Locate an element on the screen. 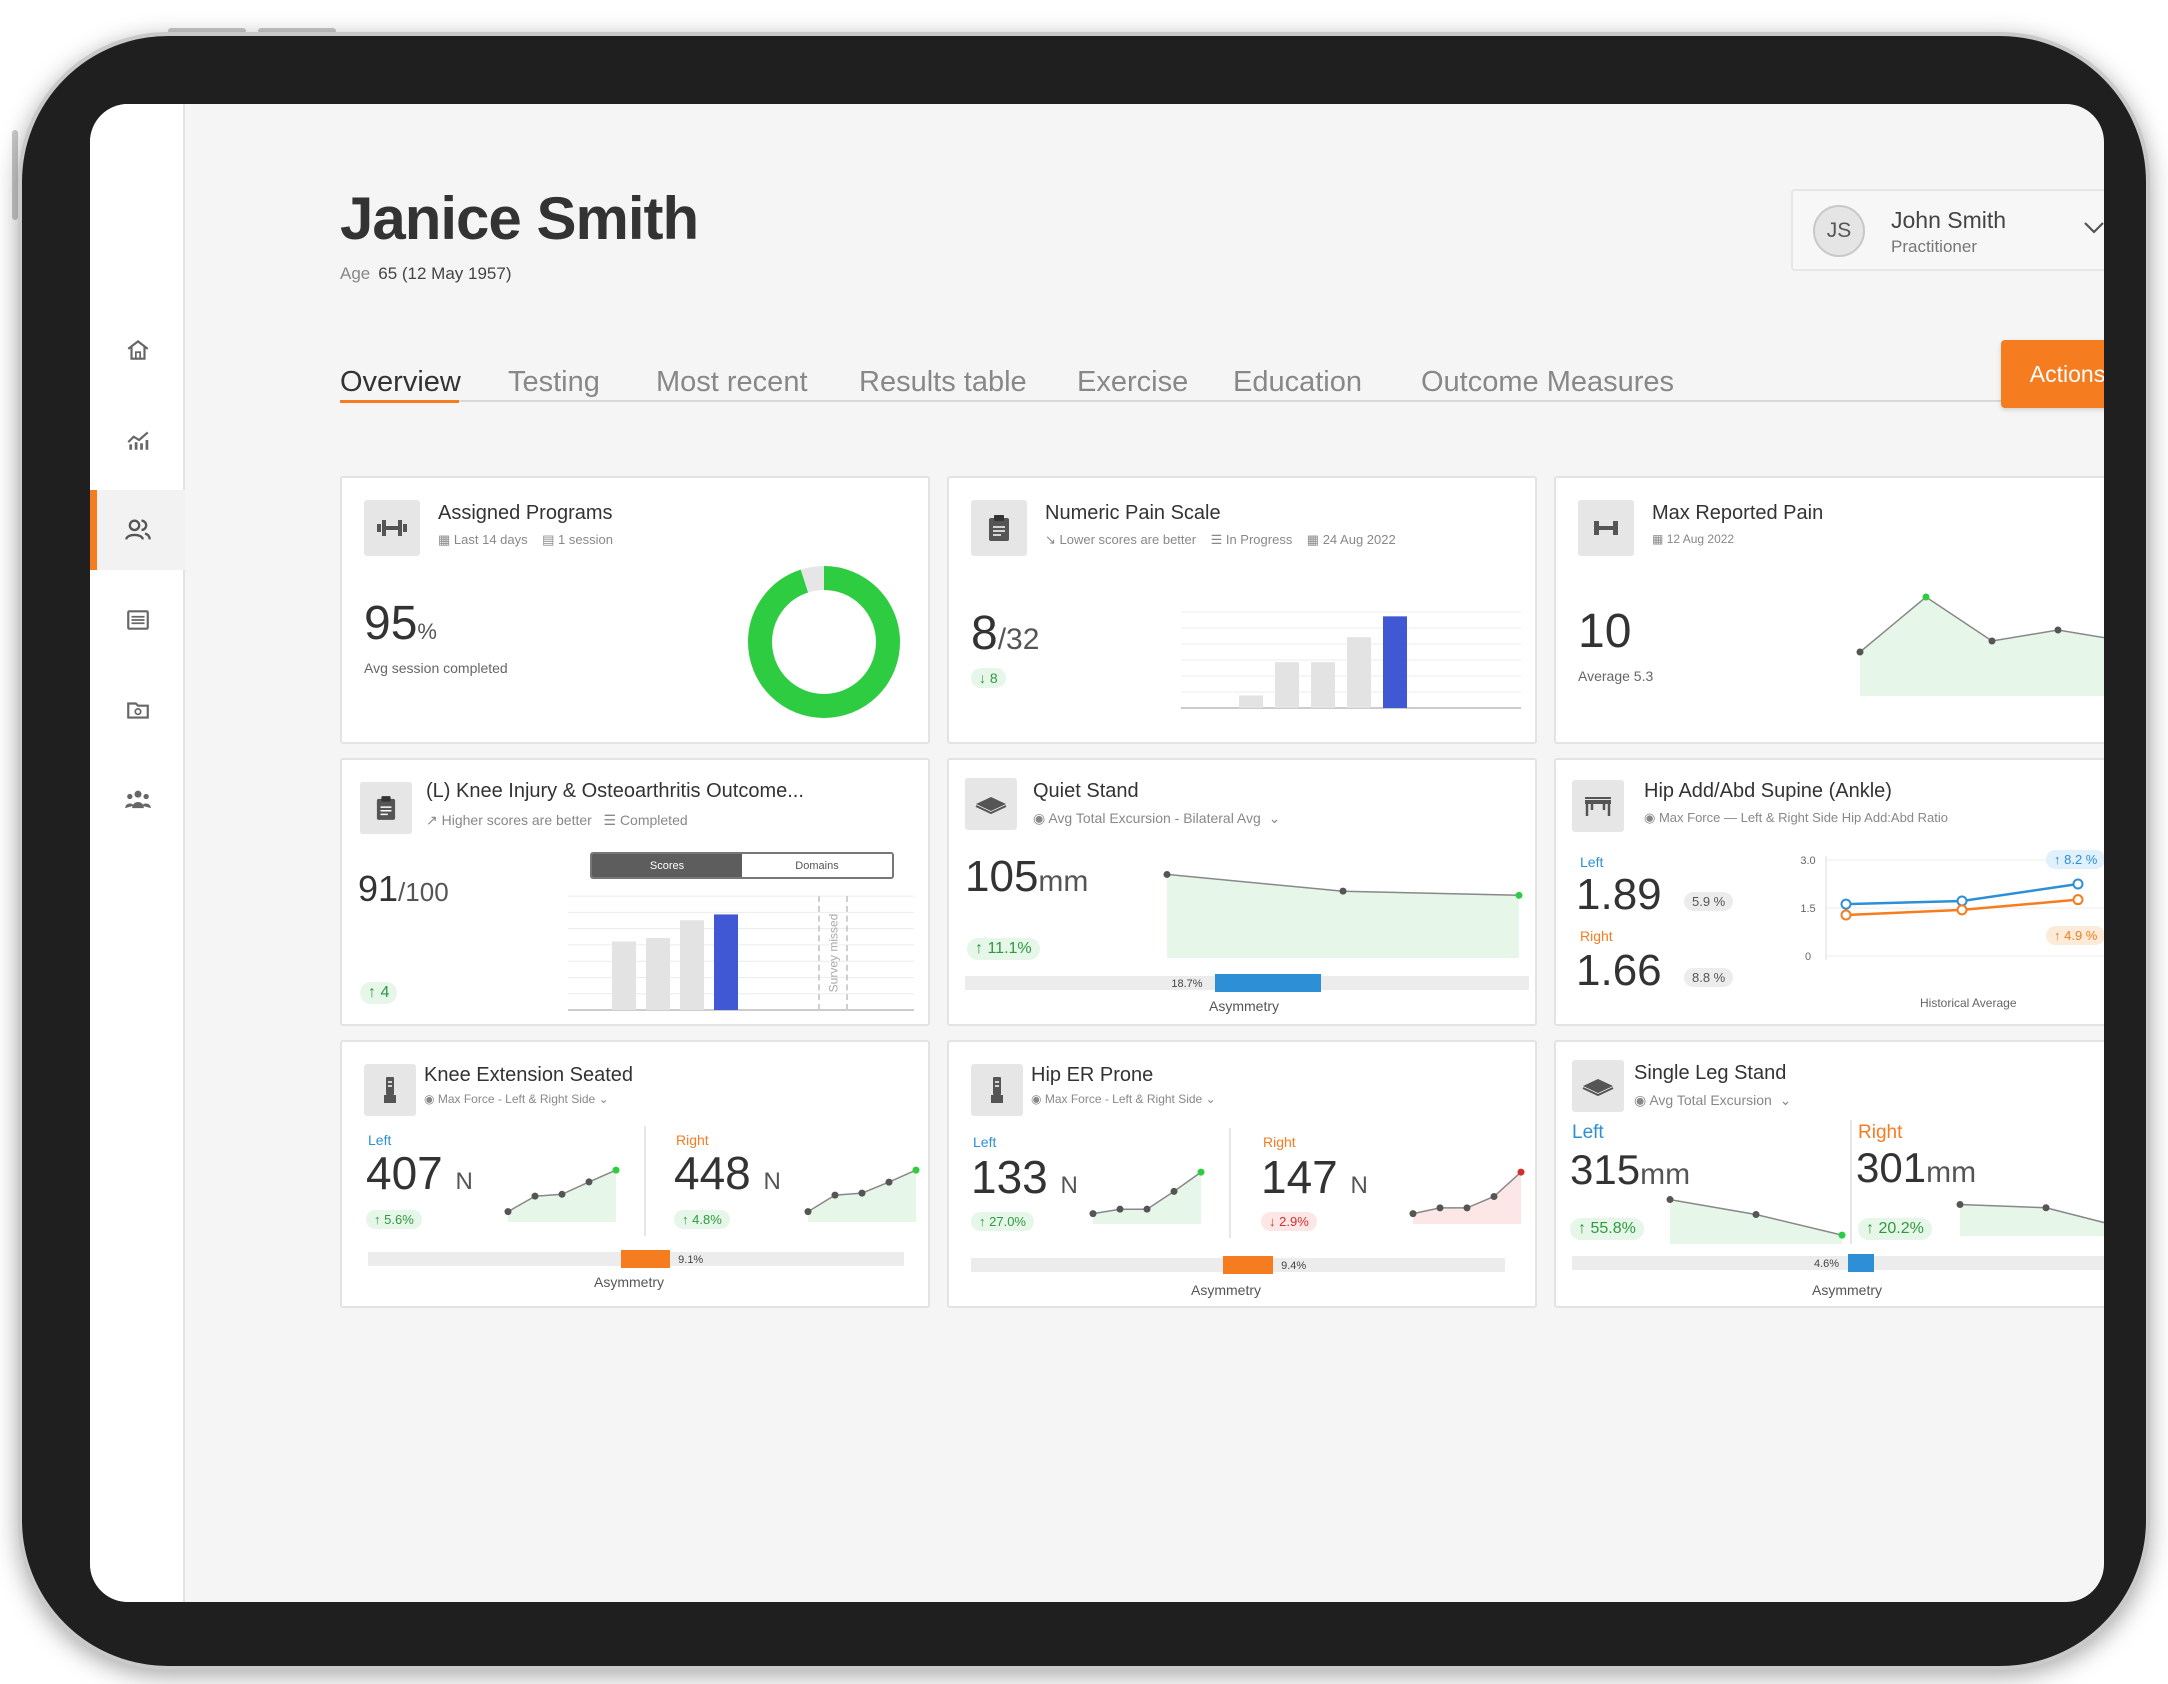 The image size is (2168, 1684). tab-education: Education is located at coordinates (1297, 382).